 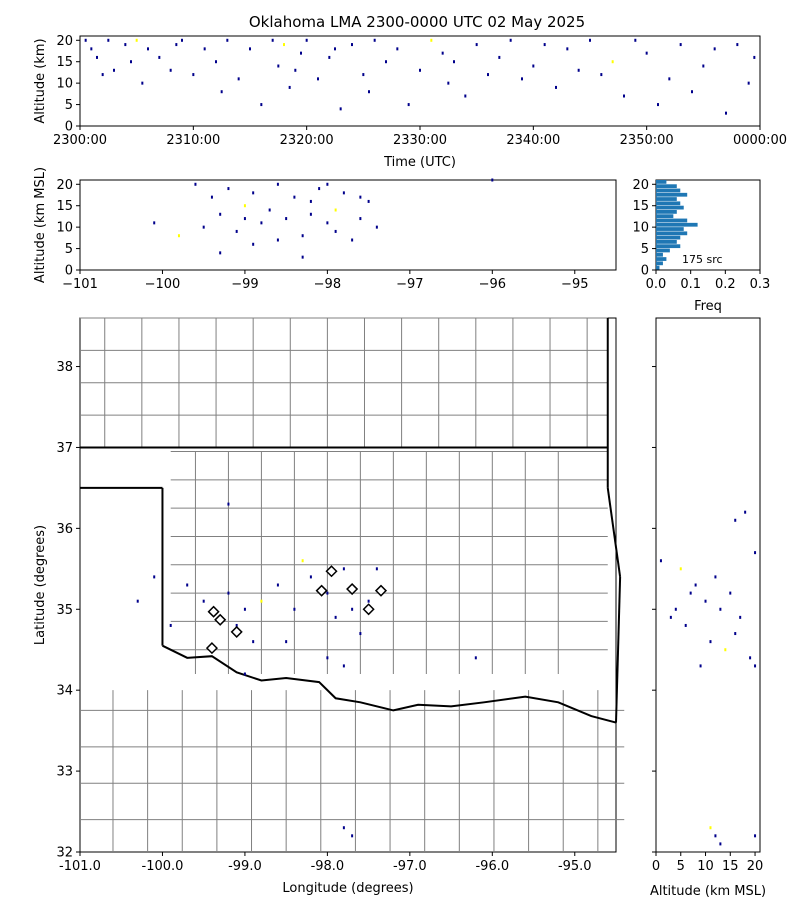 What do you see at coordinates (681, 866) in the screenshot?
I see `al-xtick-label: 5` at bounding box center [681, 866].